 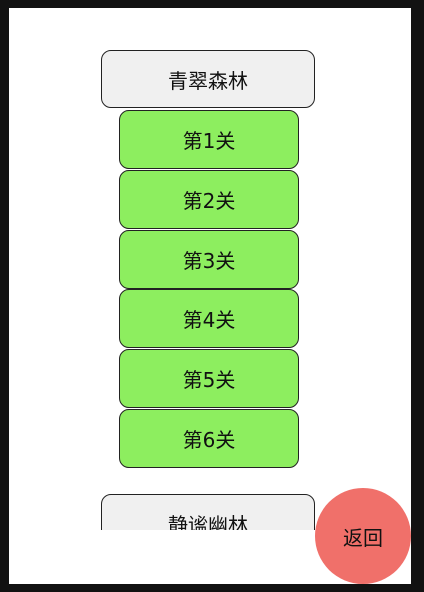 I want to click on back-button: 返回, so click(x=363, y=536).